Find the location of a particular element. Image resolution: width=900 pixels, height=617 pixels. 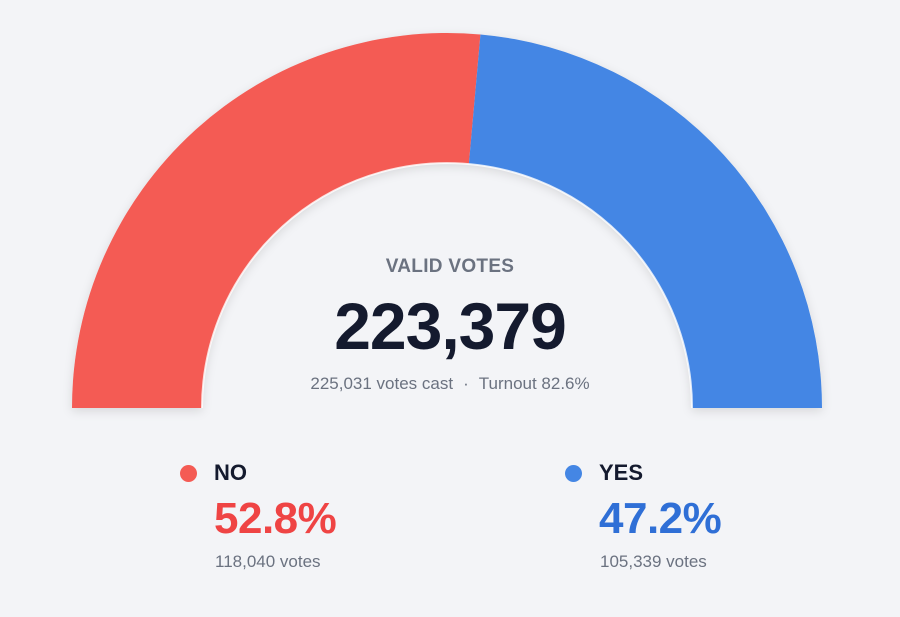

legend-yes: YES 47.2% 105,339 votes is located at coordinates (643, 515).